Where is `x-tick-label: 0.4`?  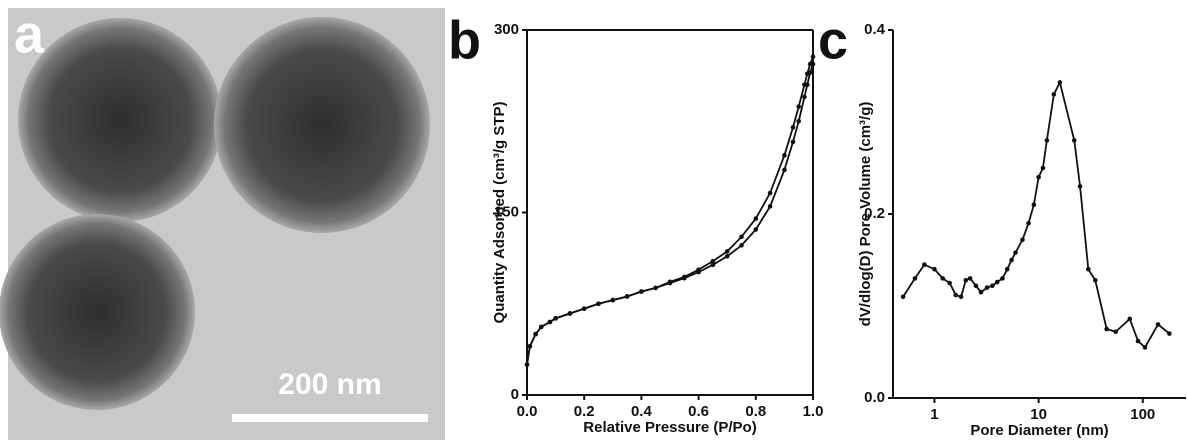
x-tick-label: 0.4 is located at coordinates (642, 411).